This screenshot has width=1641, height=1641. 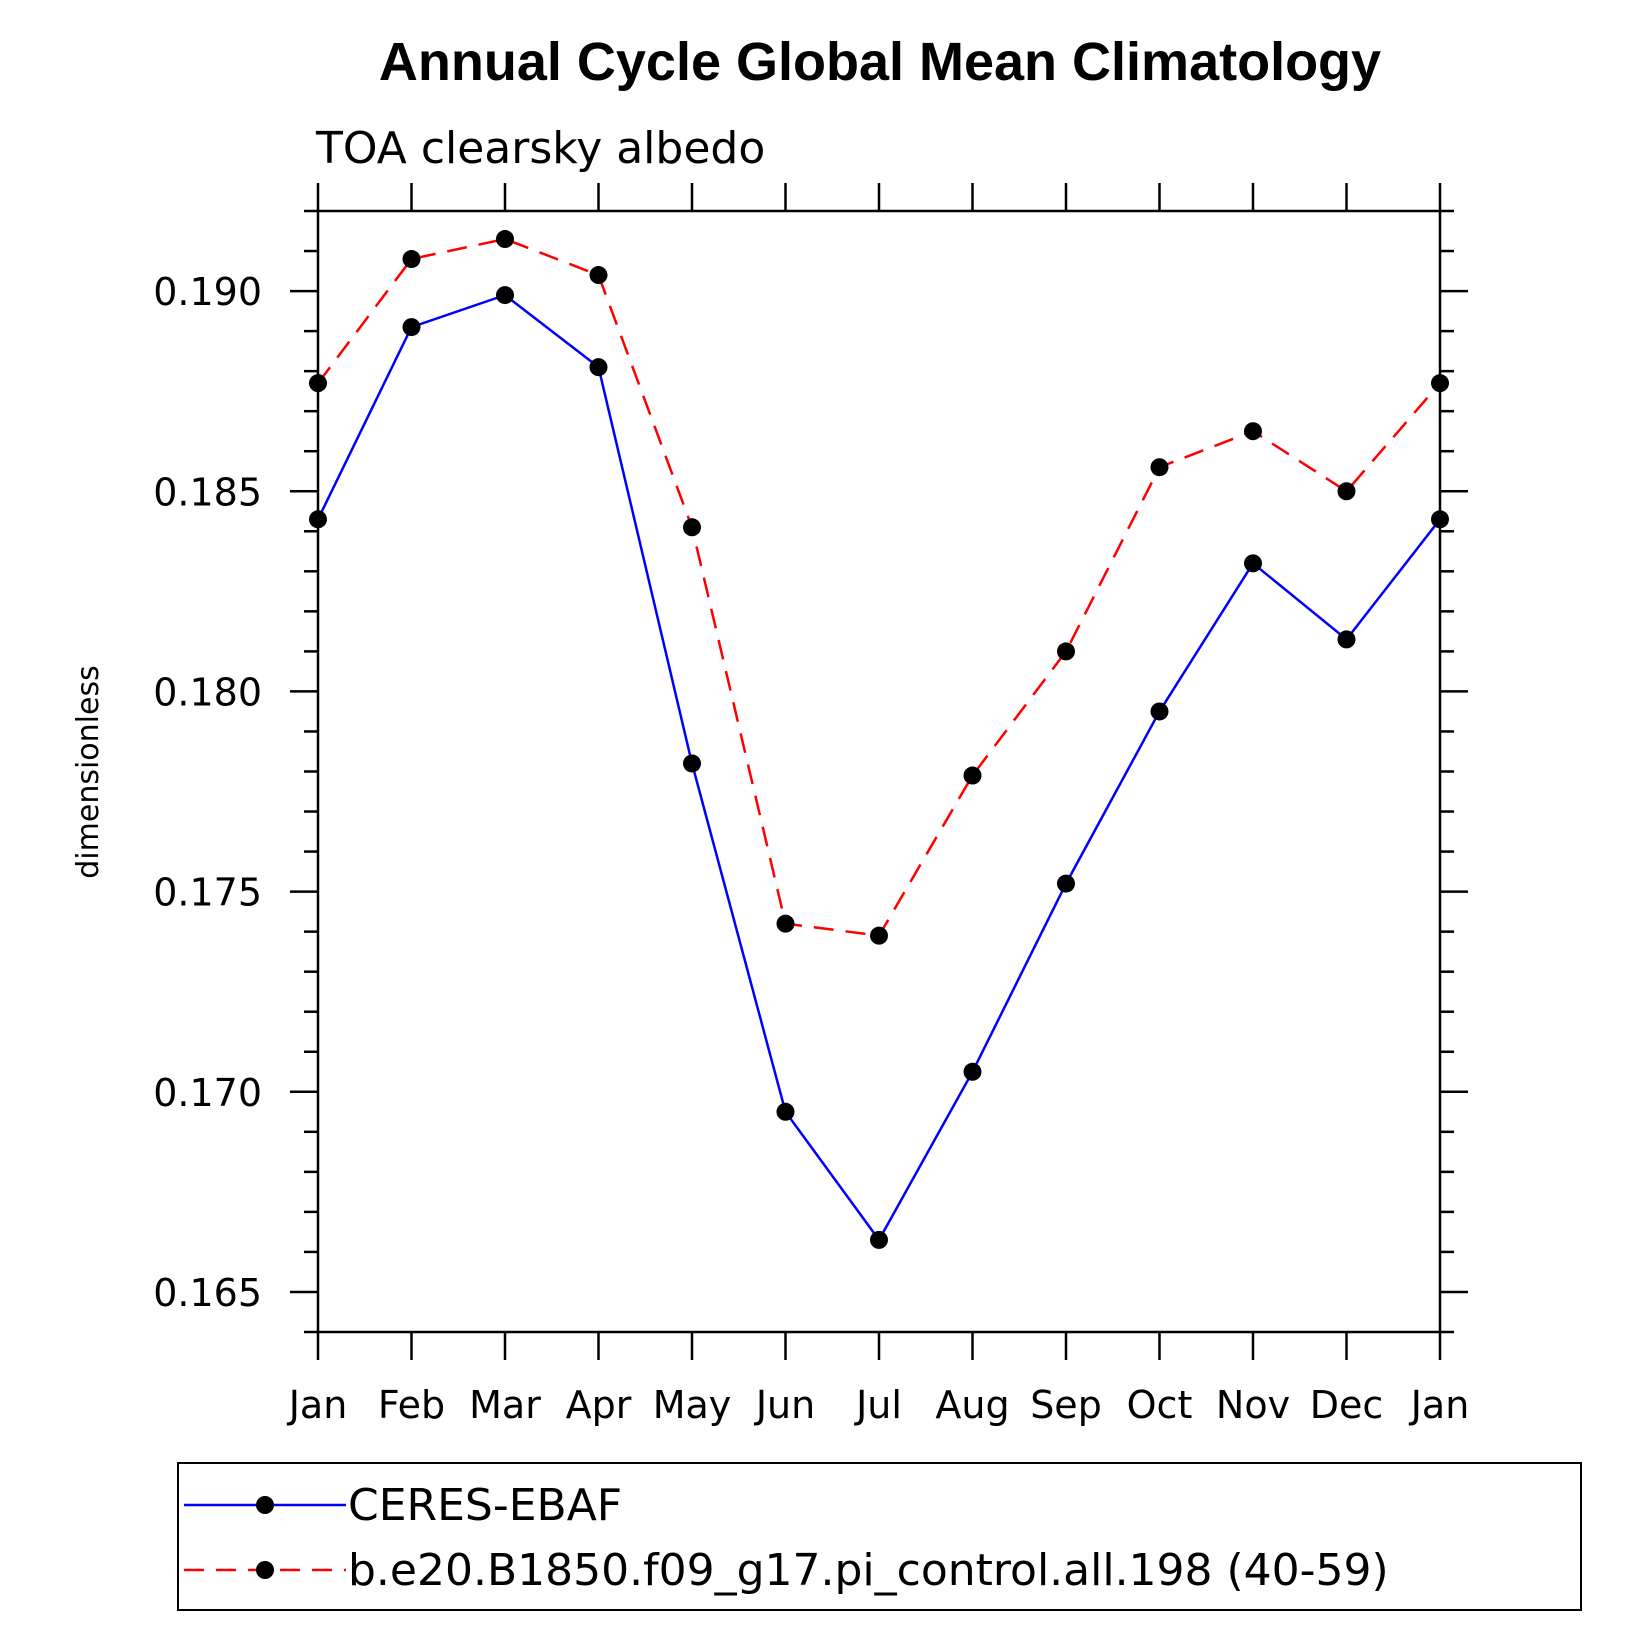 What do you see at coordinates (265, 1505) in the screenshot?
I see `legend-marker-ceres` at bounding box center [265, 1505].